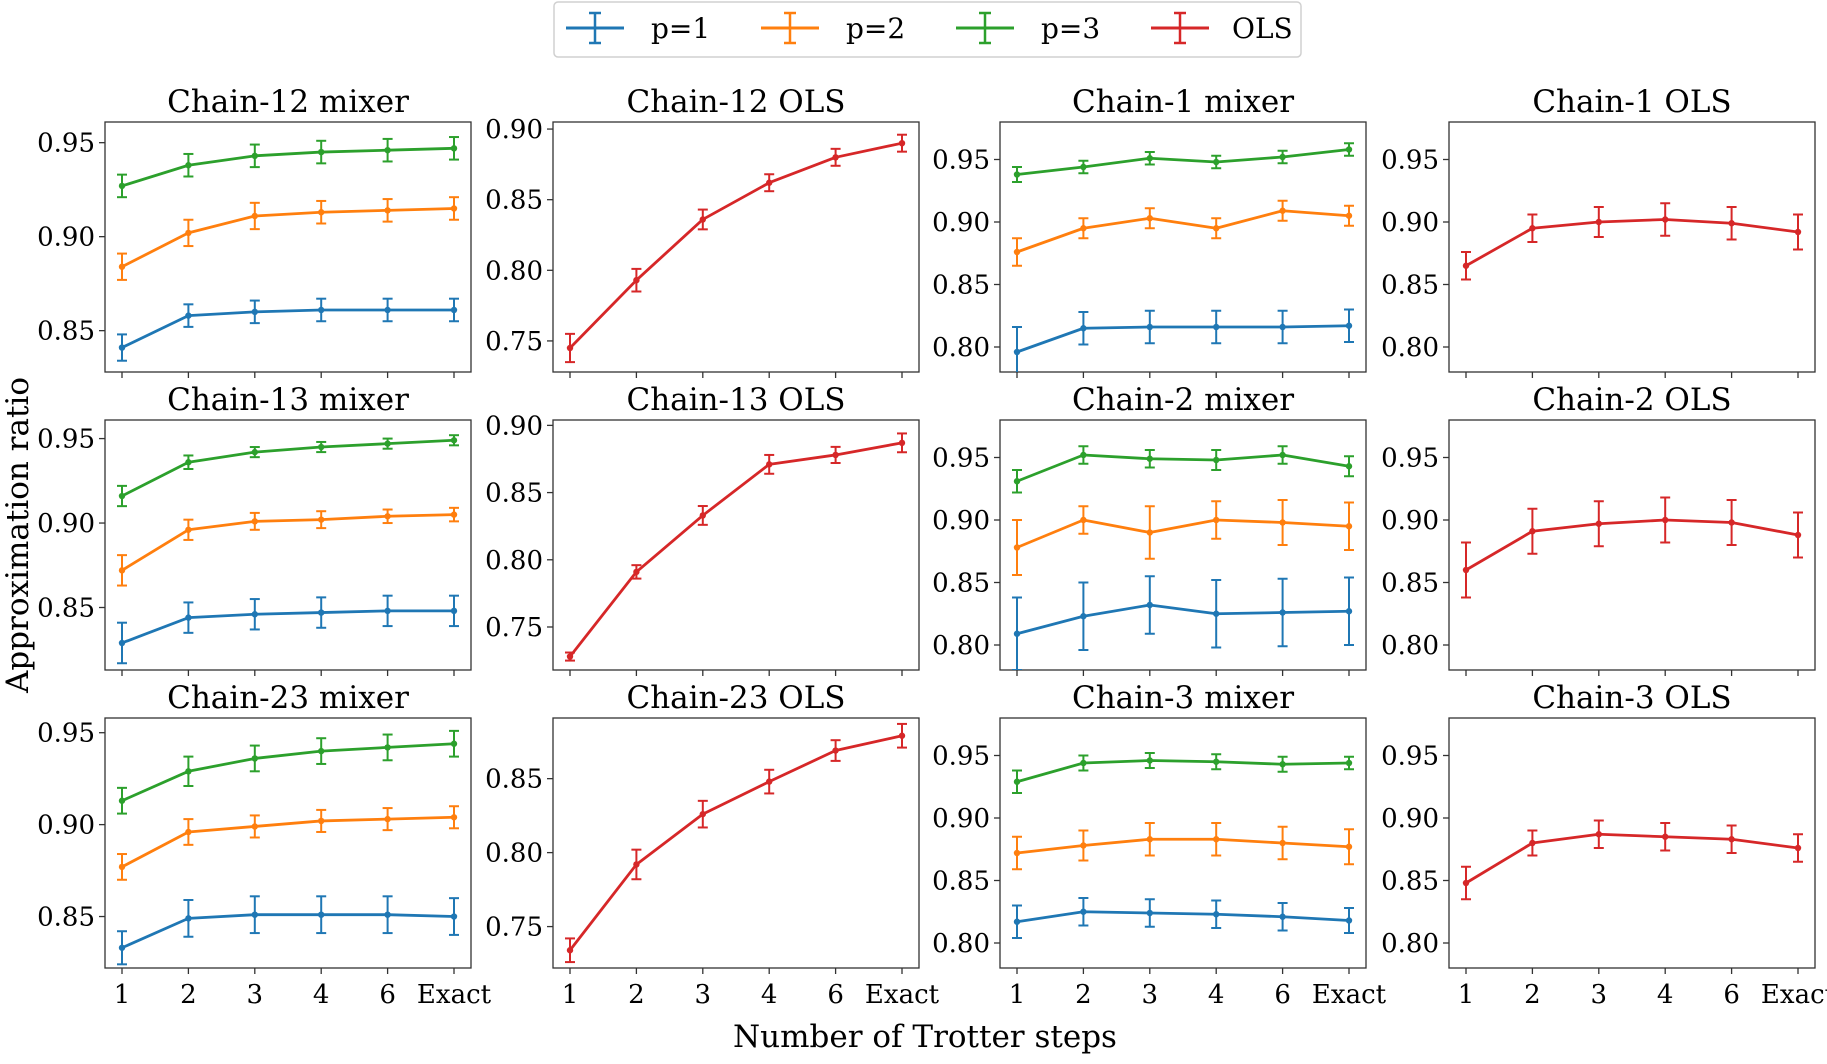  What do you see at coordinates (1262, 28) in the screenshot?
I see `legend-label-ols: OLS` at bounding box center [1262, 28].